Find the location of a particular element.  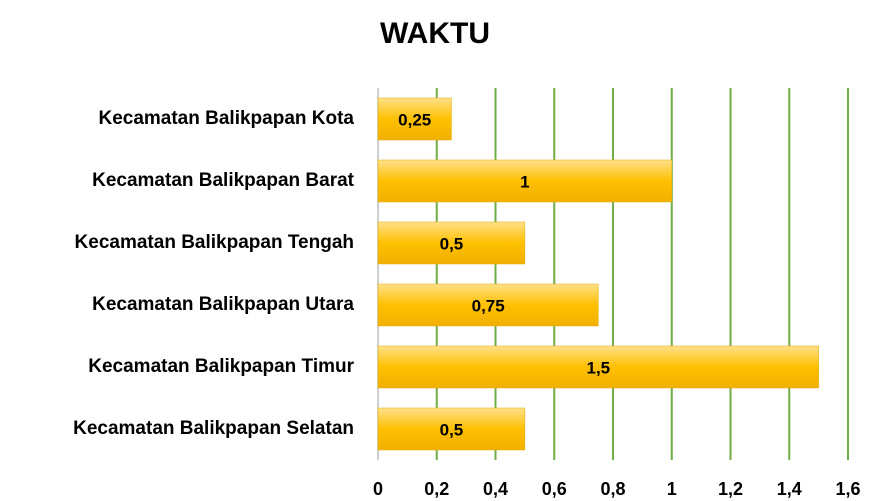

x-tick-label: 0,4 is located at coordinates (495, 489).